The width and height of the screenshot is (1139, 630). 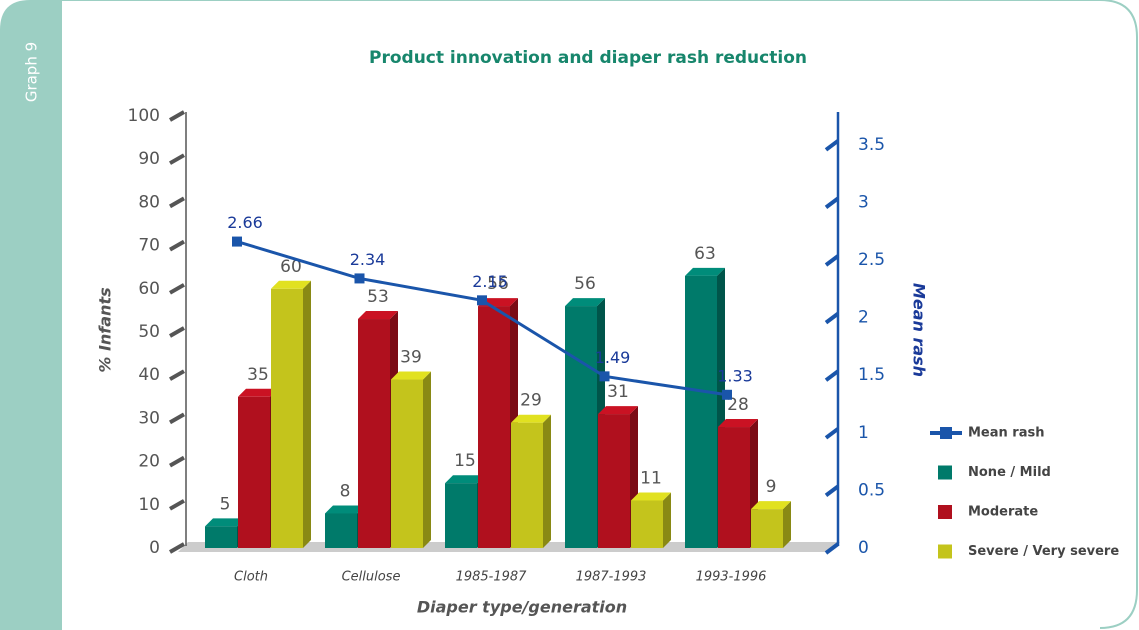 I want to click on x-axis-title: Diaper type/generation, so click(x=522, y=607).